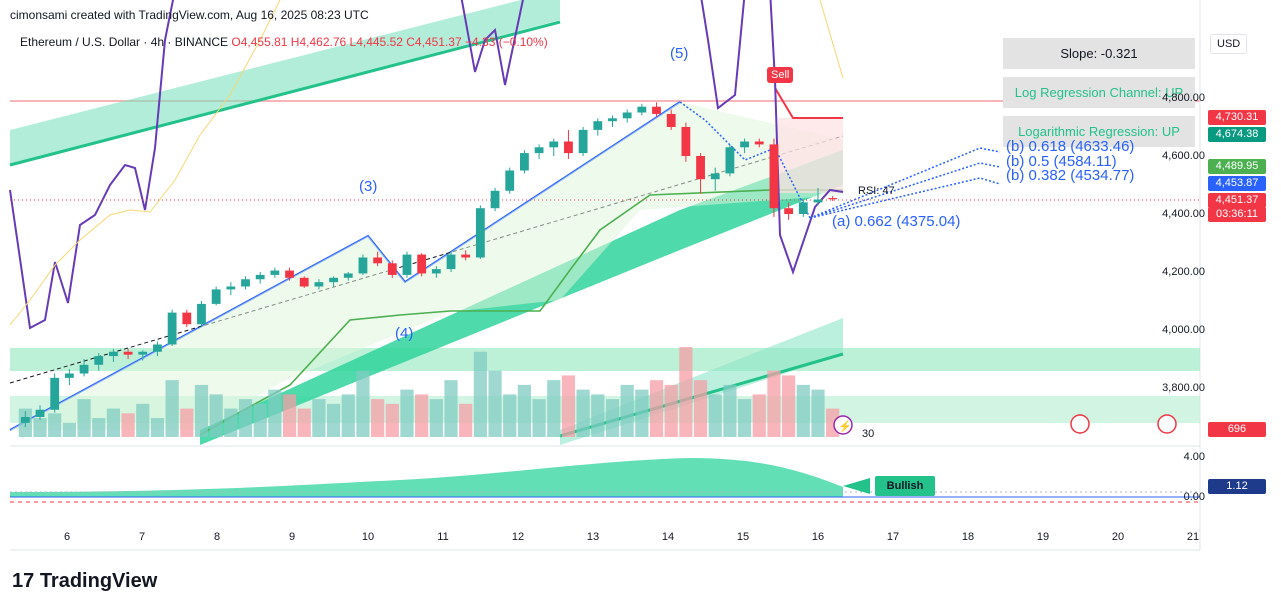 The height and width of the screenshot is (611, 1281). Describe the element at coordinates (98, 581) in the screenshot. I see `logo-text: TradingView` at that location.